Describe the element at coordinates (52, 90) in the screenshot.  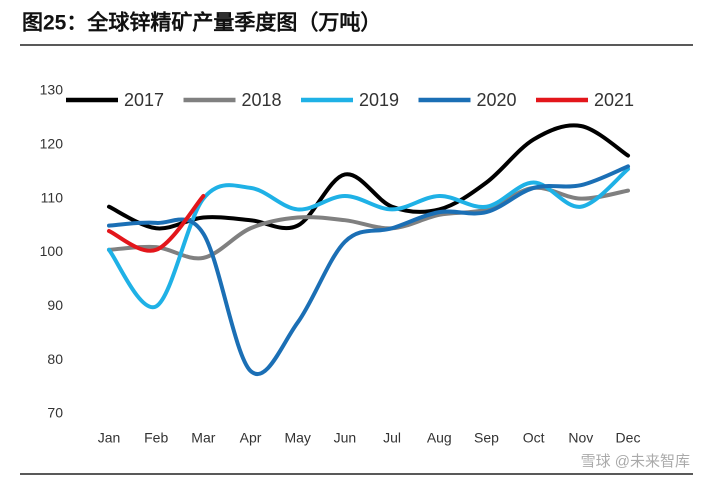
I see `y-tick-label: 130` at that location.